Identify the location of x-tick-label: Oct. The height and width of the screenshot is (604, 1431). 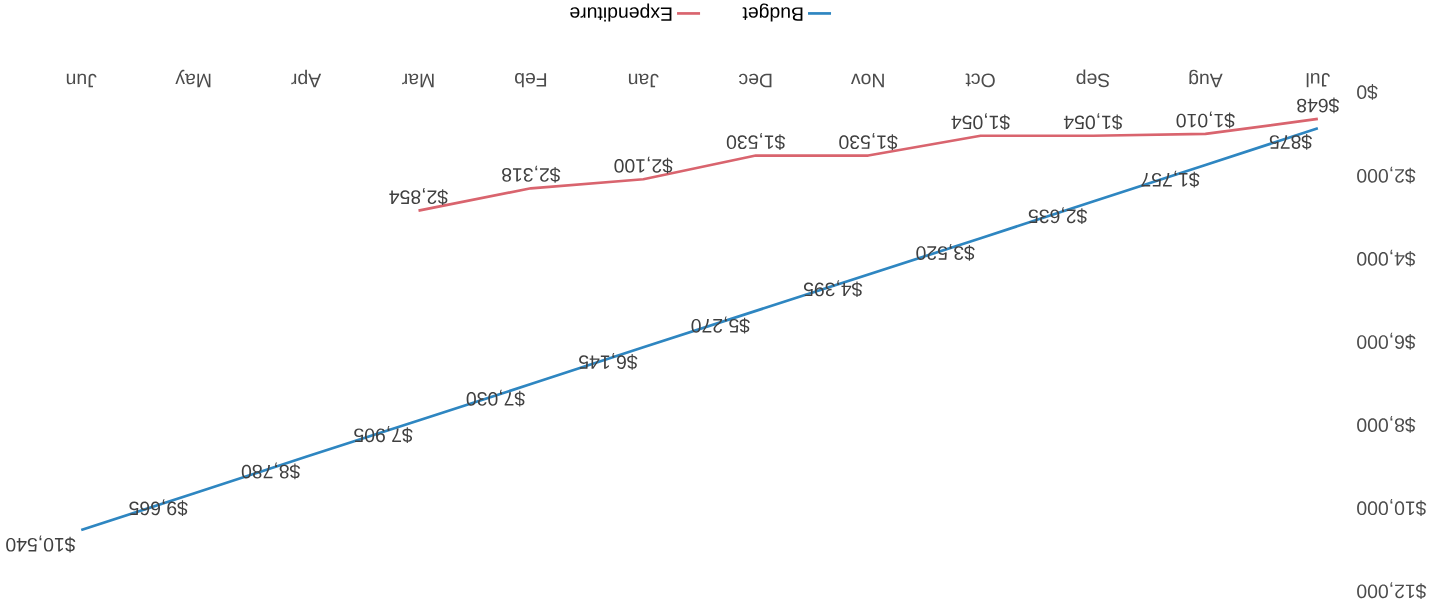
(980, 80).